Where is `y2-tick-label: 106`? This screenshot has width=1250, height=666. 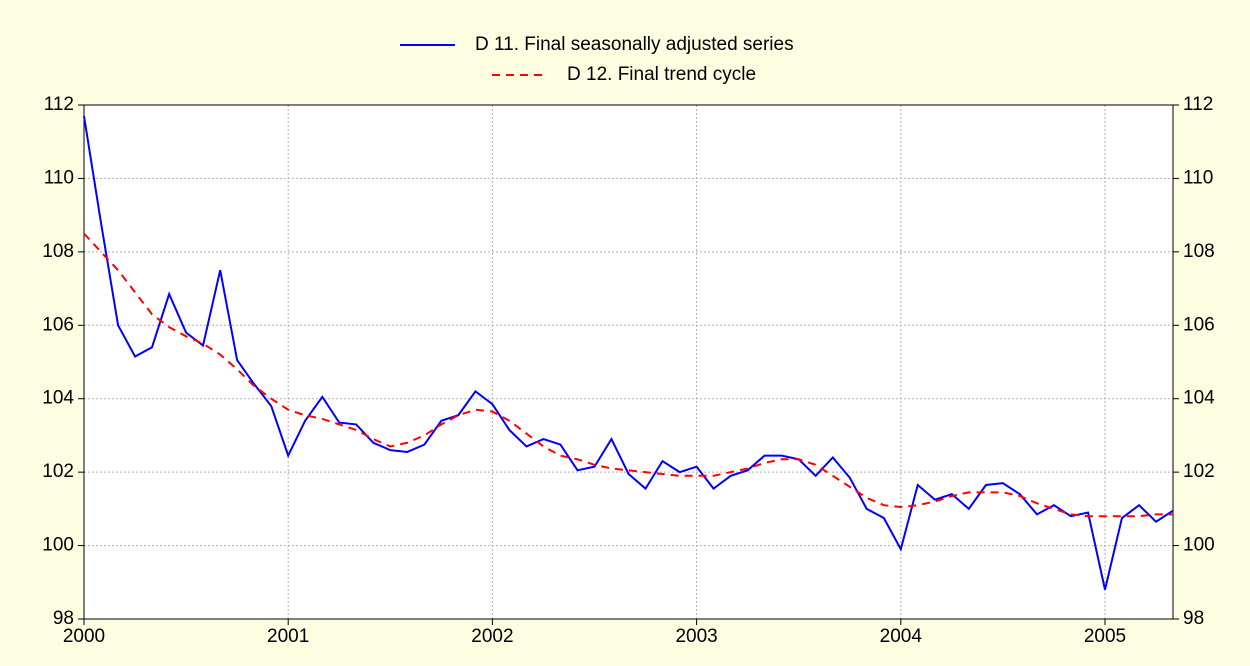
y2-tick-label: 106 is located at coordinates (1199, 324).